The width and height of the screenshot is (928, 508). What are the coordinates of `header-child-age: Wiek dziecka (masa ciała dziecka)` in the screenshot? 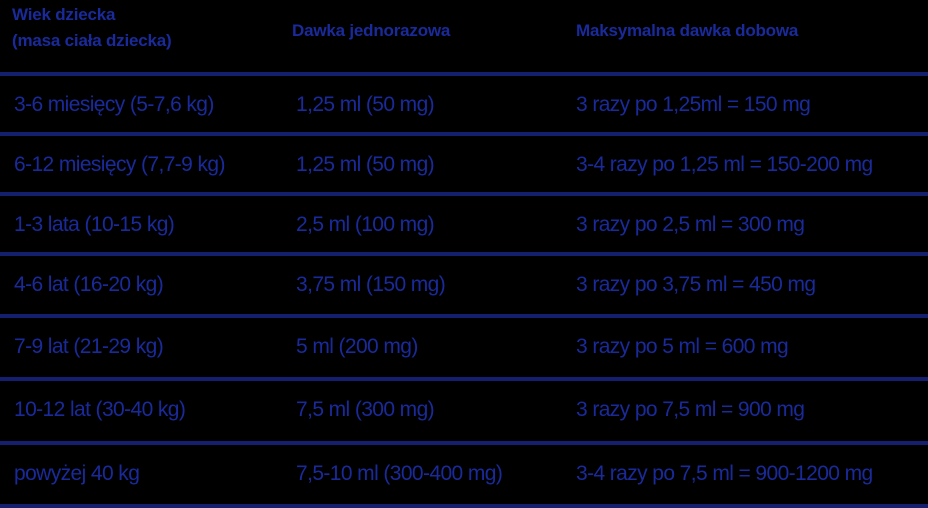 It's located at (92, 28).